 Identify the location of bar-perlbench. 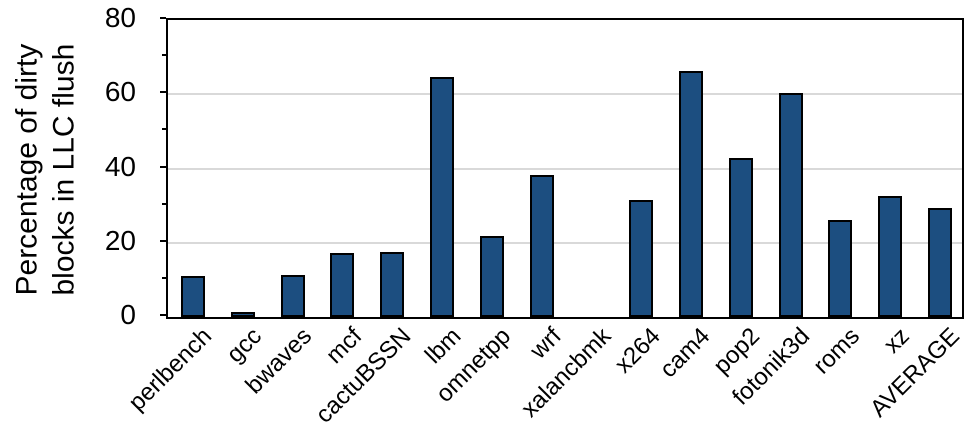
(192, 296).